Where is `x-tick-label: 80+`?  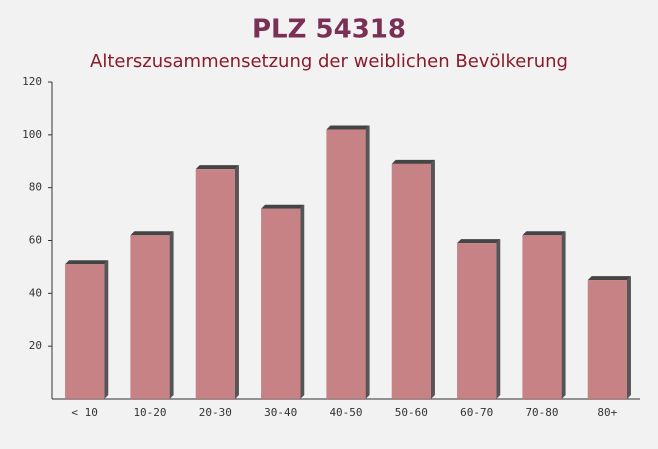
x-tick-label: 80+ is located at coordinates (607, 412).